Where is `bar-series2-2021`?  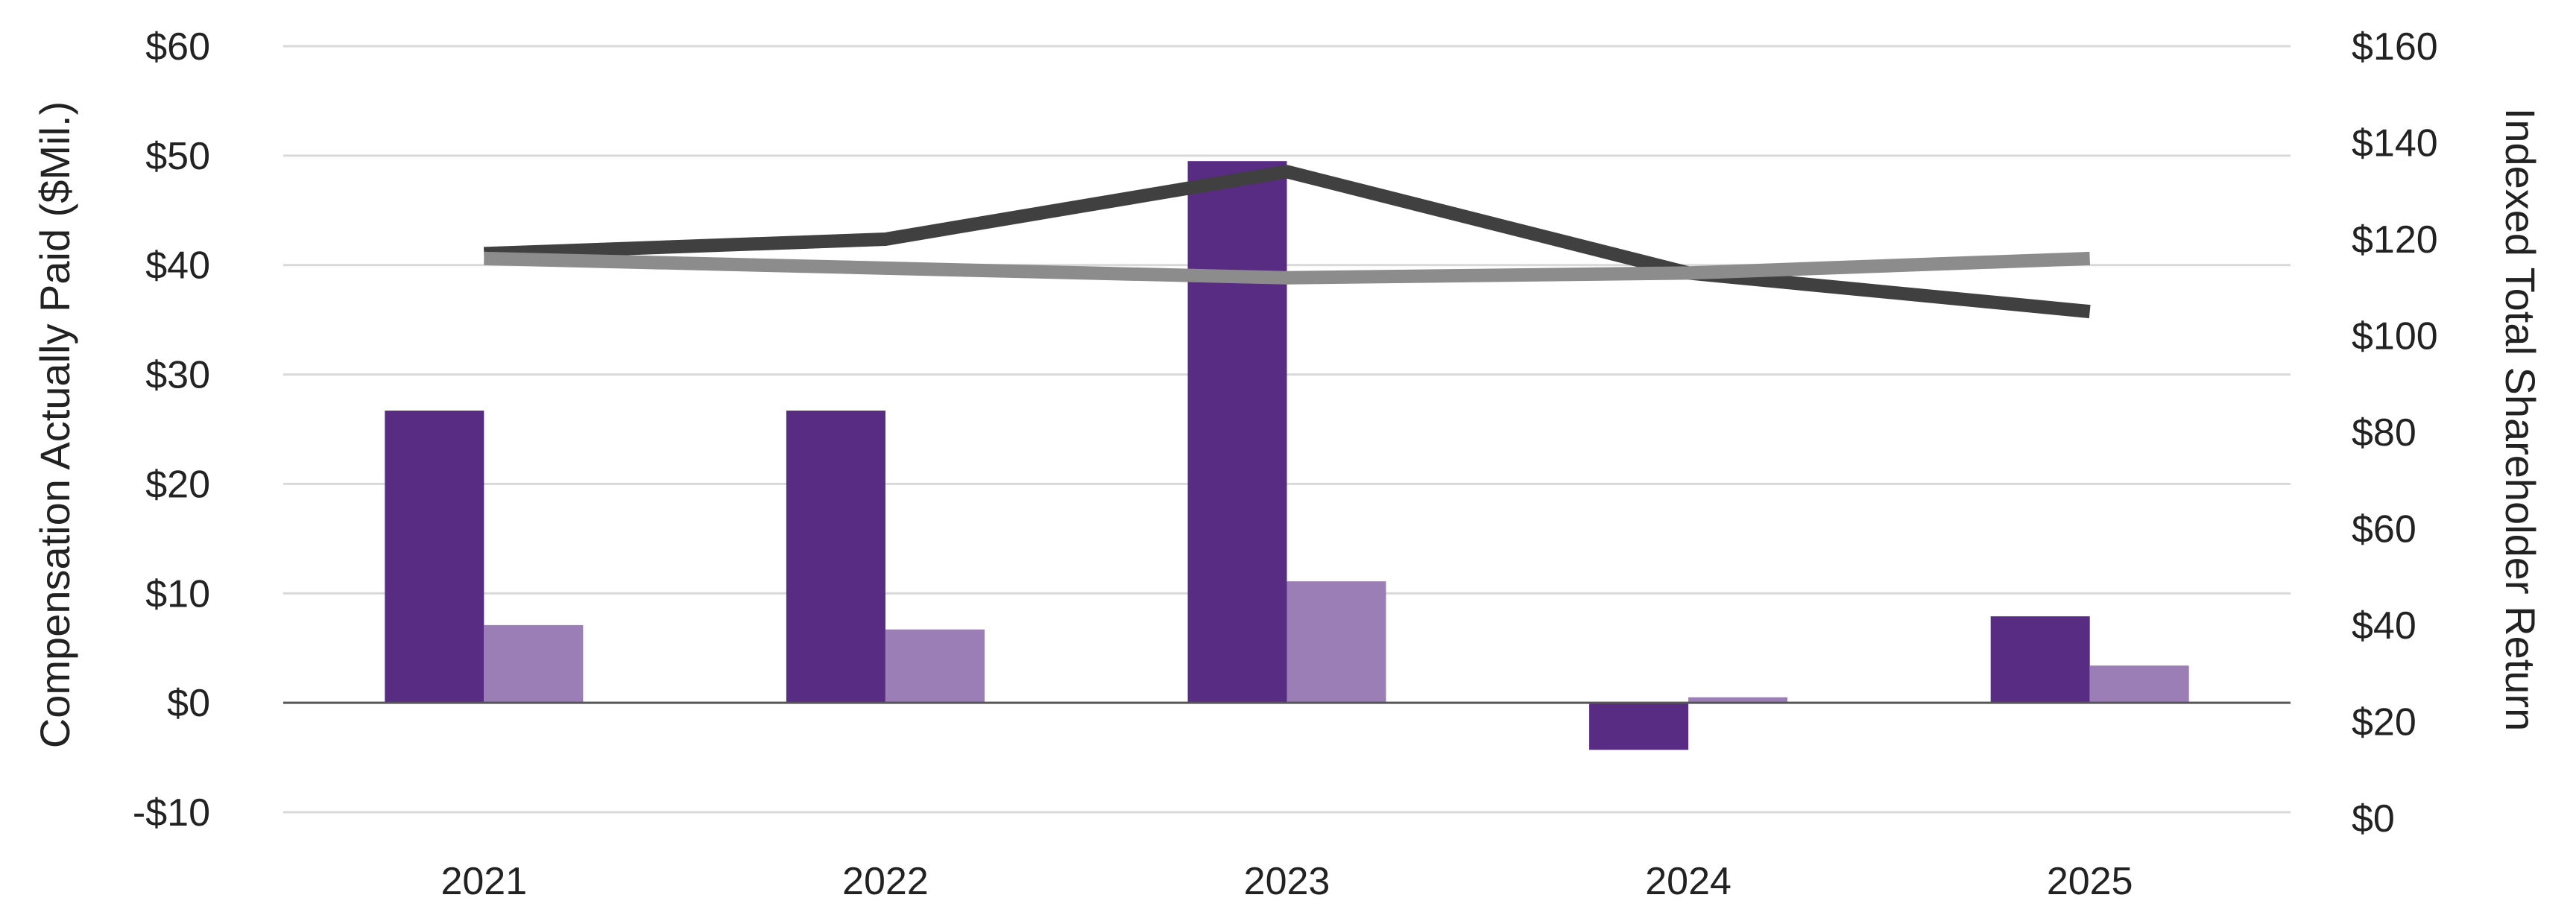
bar-series2-2021 is located at coordinates (534, 663).